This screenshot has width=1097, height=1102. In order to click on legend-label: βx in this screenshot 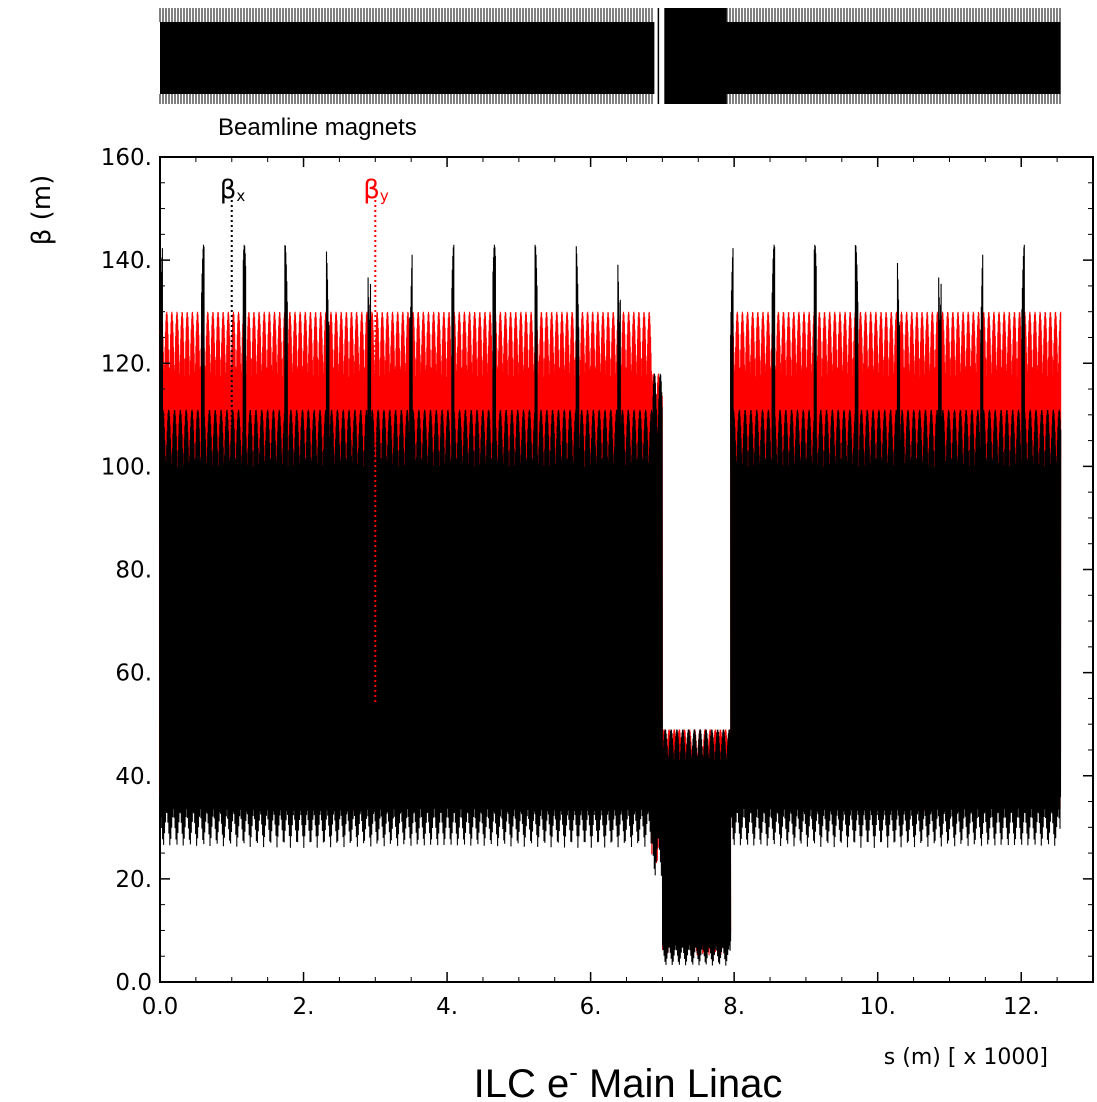, I will do `click(233, 190)`.